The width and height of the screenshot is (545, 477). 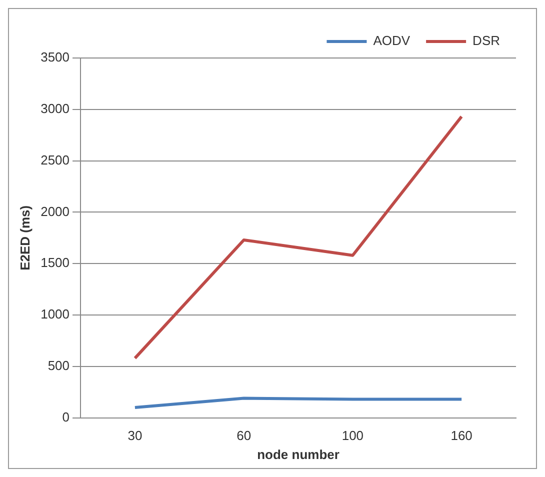 I want to click on legend-label: DSR, so click(x=486, y=40).